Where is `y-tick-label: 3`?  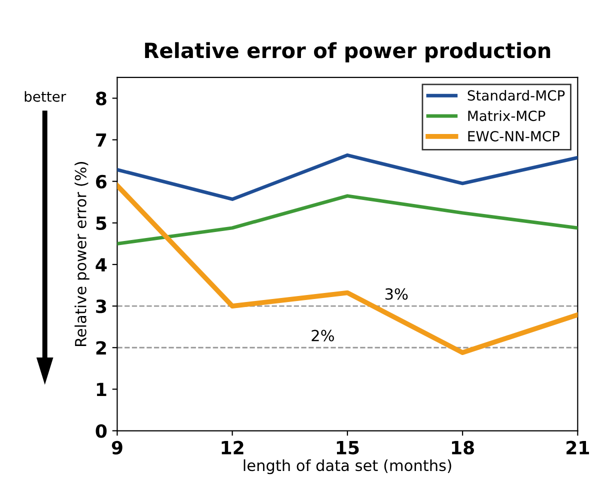 y-tick-label: 3 is located at coordinates (101, 307).